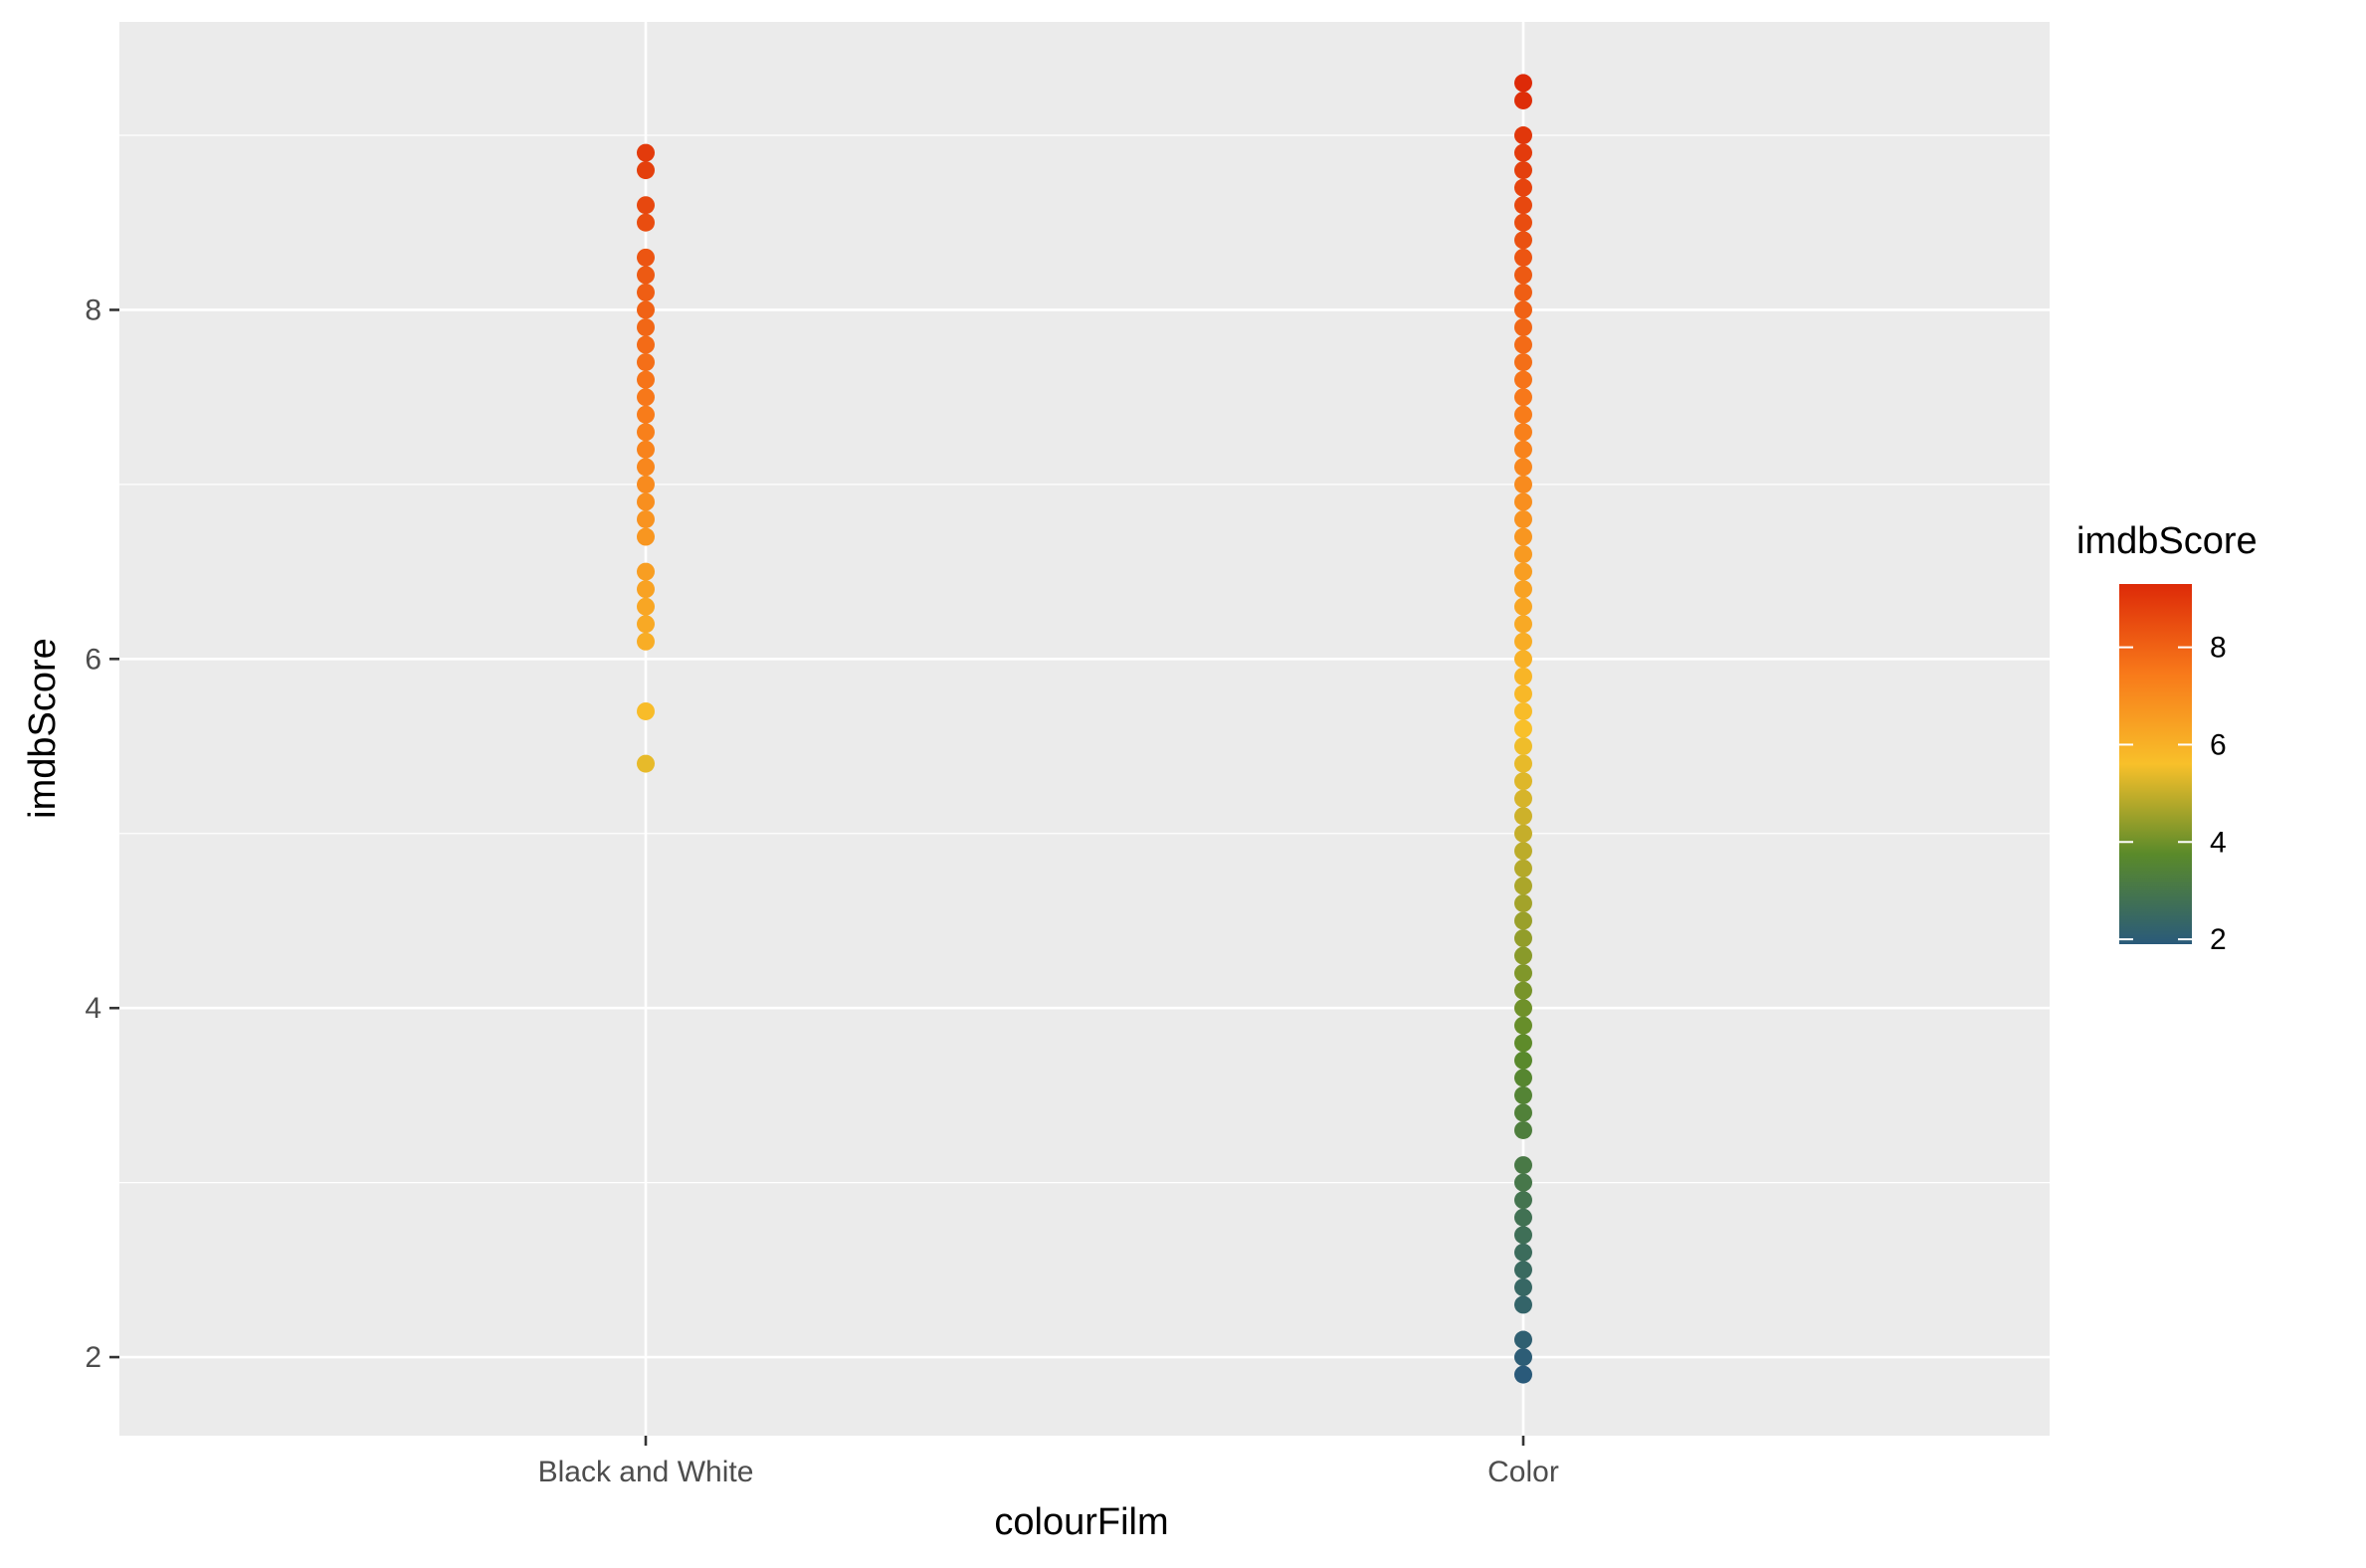 The image size is (2366, 1568). What do you see at coordinates (2218, 939) in the screenshot?
I see `legend-tick-label: 2` at bounding box center [2218, 939].